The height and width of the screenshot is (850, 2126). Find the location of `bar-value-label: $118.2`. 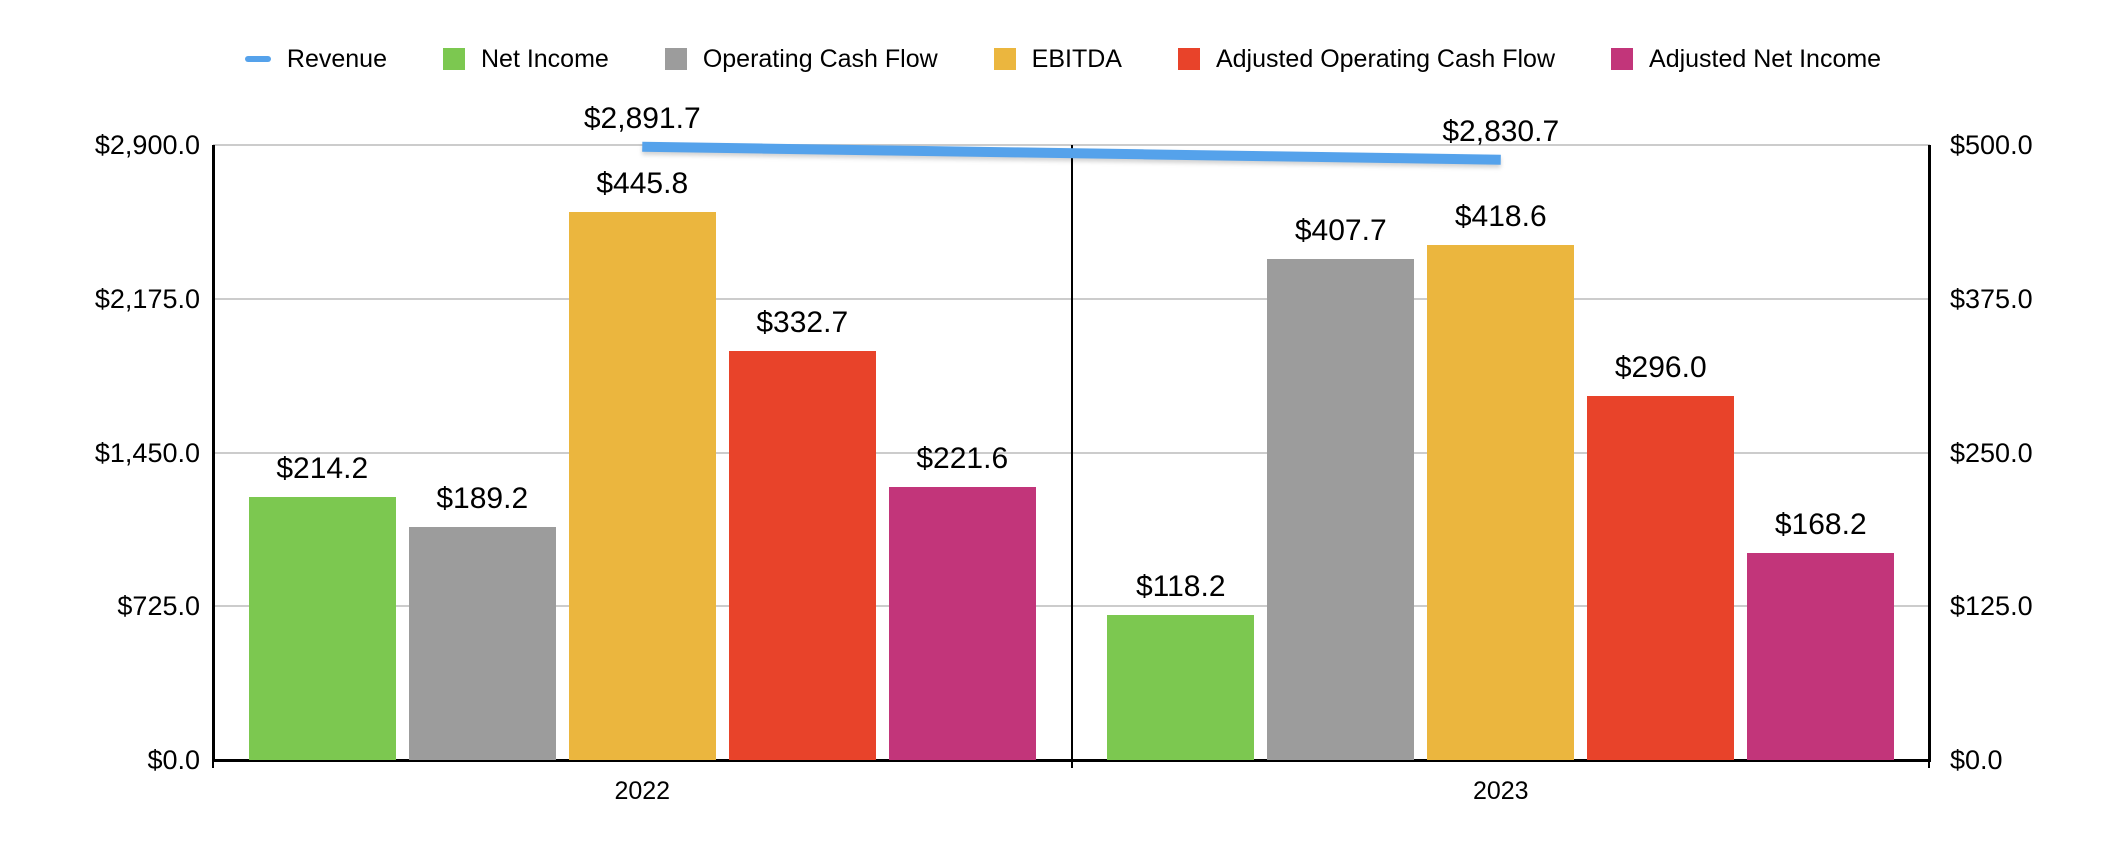

bar-value-label: $118.2 is located at coordinates (1180, 586).